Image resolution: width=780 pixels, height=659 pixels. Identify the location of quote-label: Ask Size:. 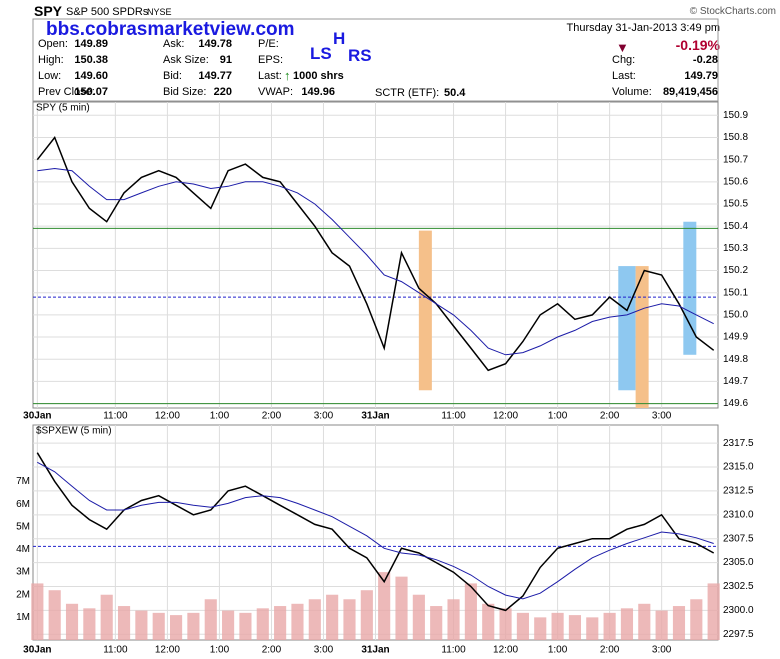
(186, 60).